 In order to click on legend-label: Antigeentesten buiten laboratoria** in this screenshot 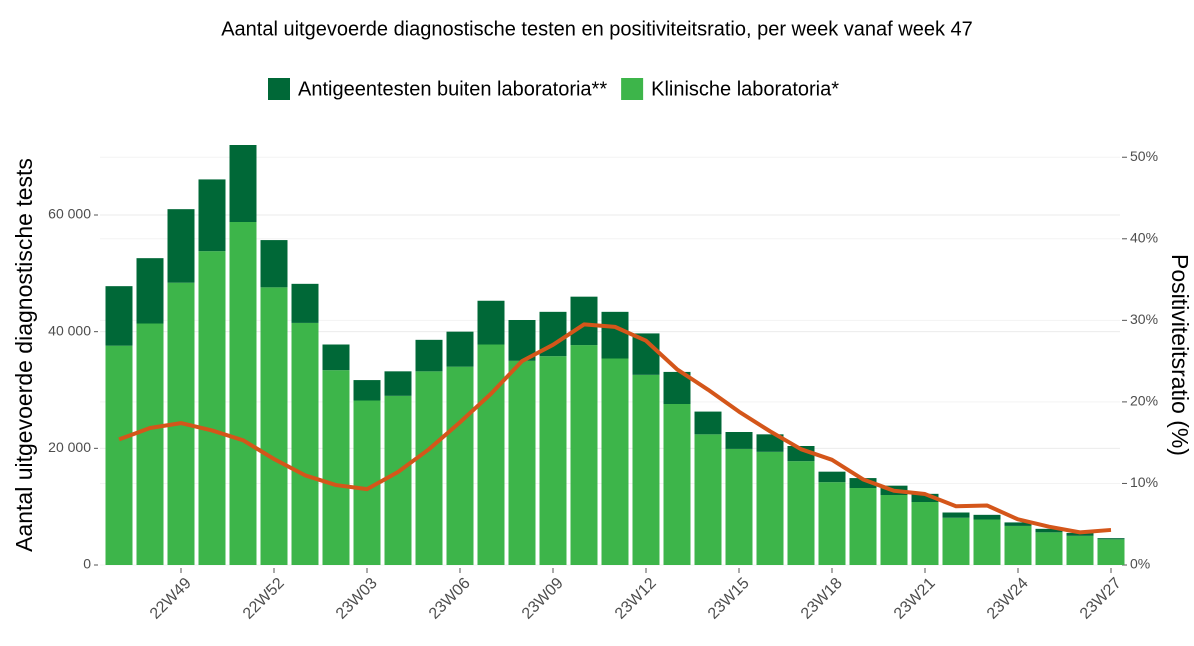, I will do `click(452, 89)`.